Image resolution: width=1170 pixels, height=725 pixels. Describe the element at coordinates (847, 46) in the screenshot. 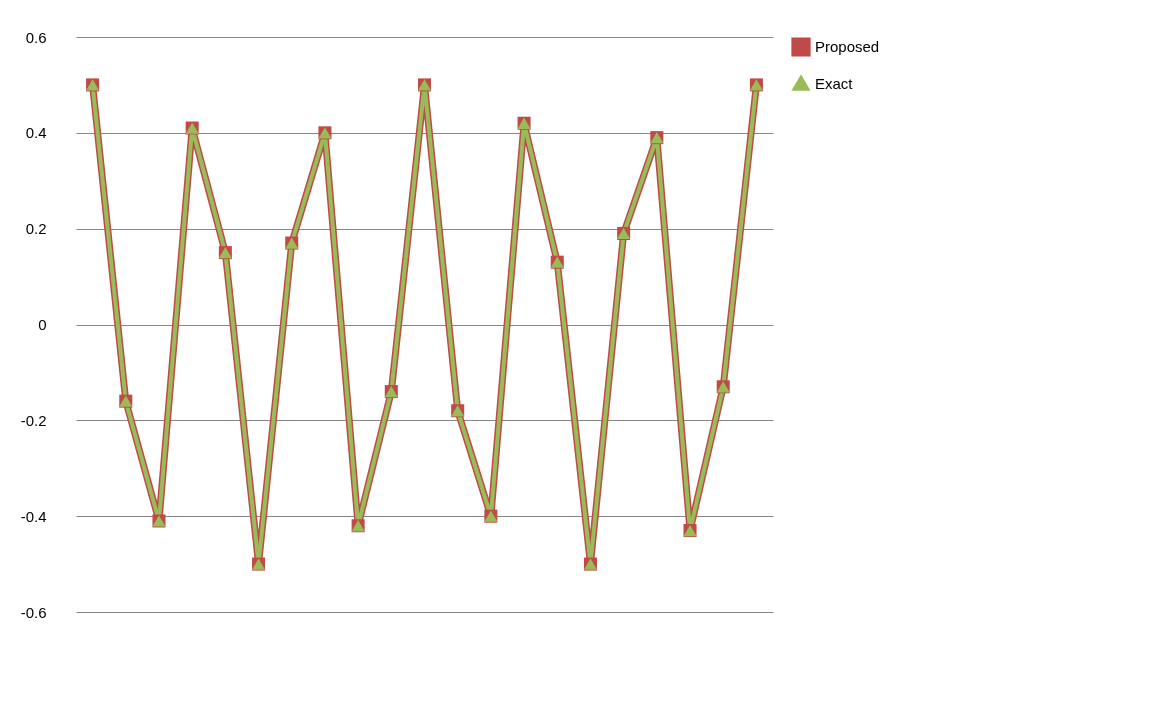

I see `legend-label: Proposed` at that location.